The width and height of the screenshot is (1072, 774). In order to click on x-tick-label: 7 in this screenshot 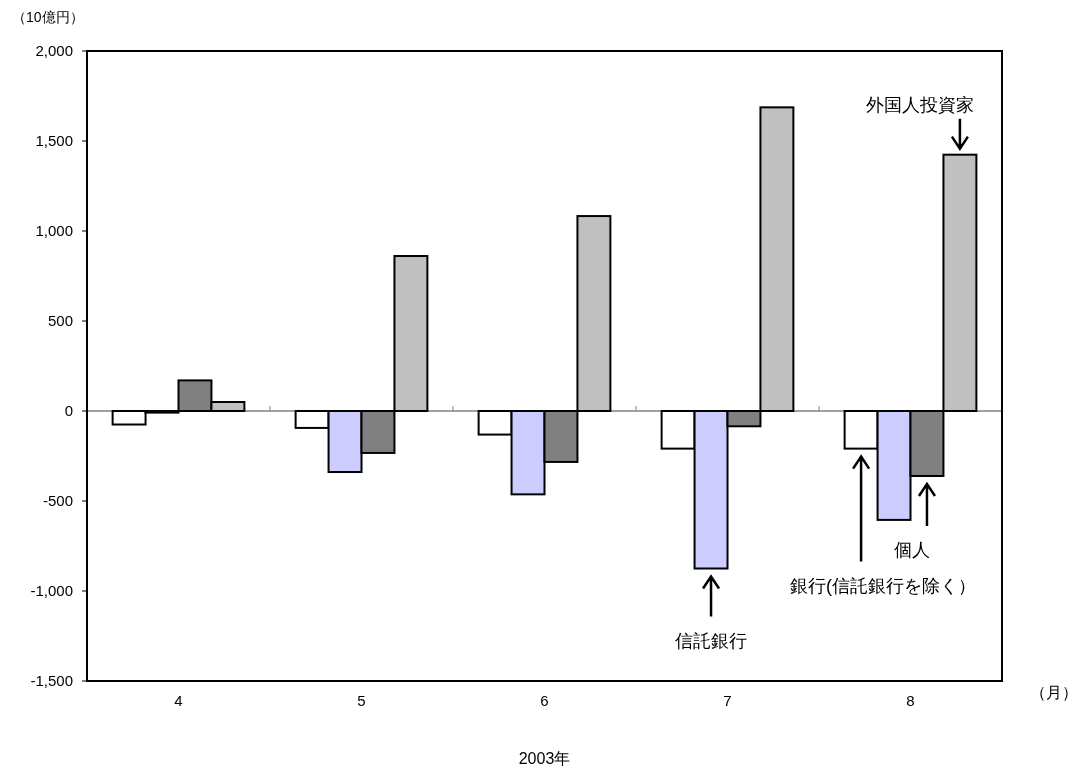, I will do `click(727, 700)`.